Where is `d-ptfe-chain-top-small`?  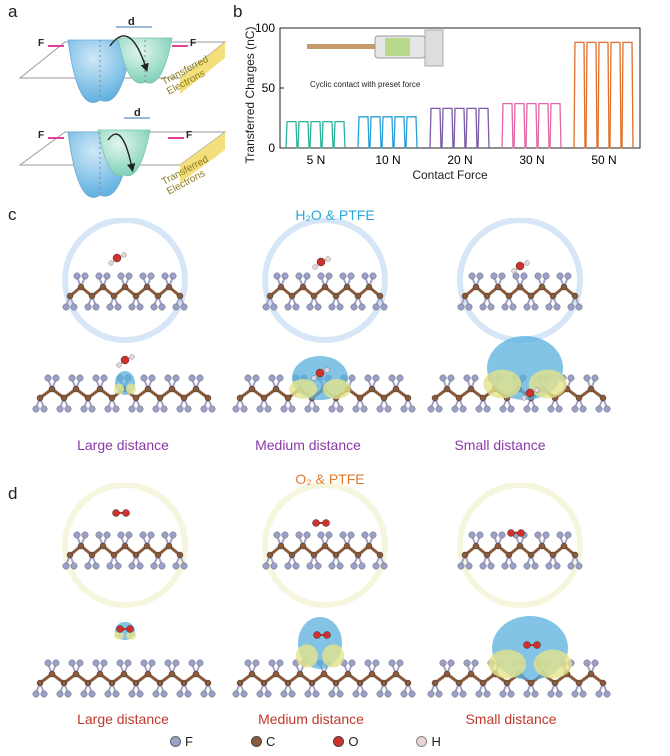
d-ptfe-chain-top-small is located at coordinates (520, 550).